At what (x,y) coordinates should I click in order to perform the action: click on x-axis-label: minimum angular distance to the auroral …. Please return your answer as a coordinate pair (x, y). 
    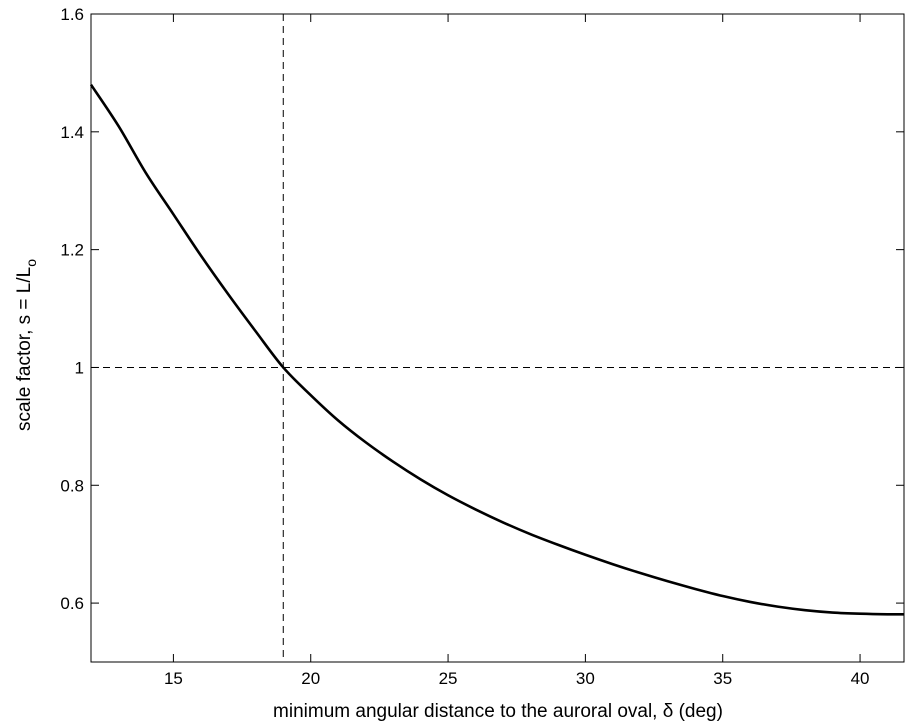
    Looking at the image, I should click on (498, 711).